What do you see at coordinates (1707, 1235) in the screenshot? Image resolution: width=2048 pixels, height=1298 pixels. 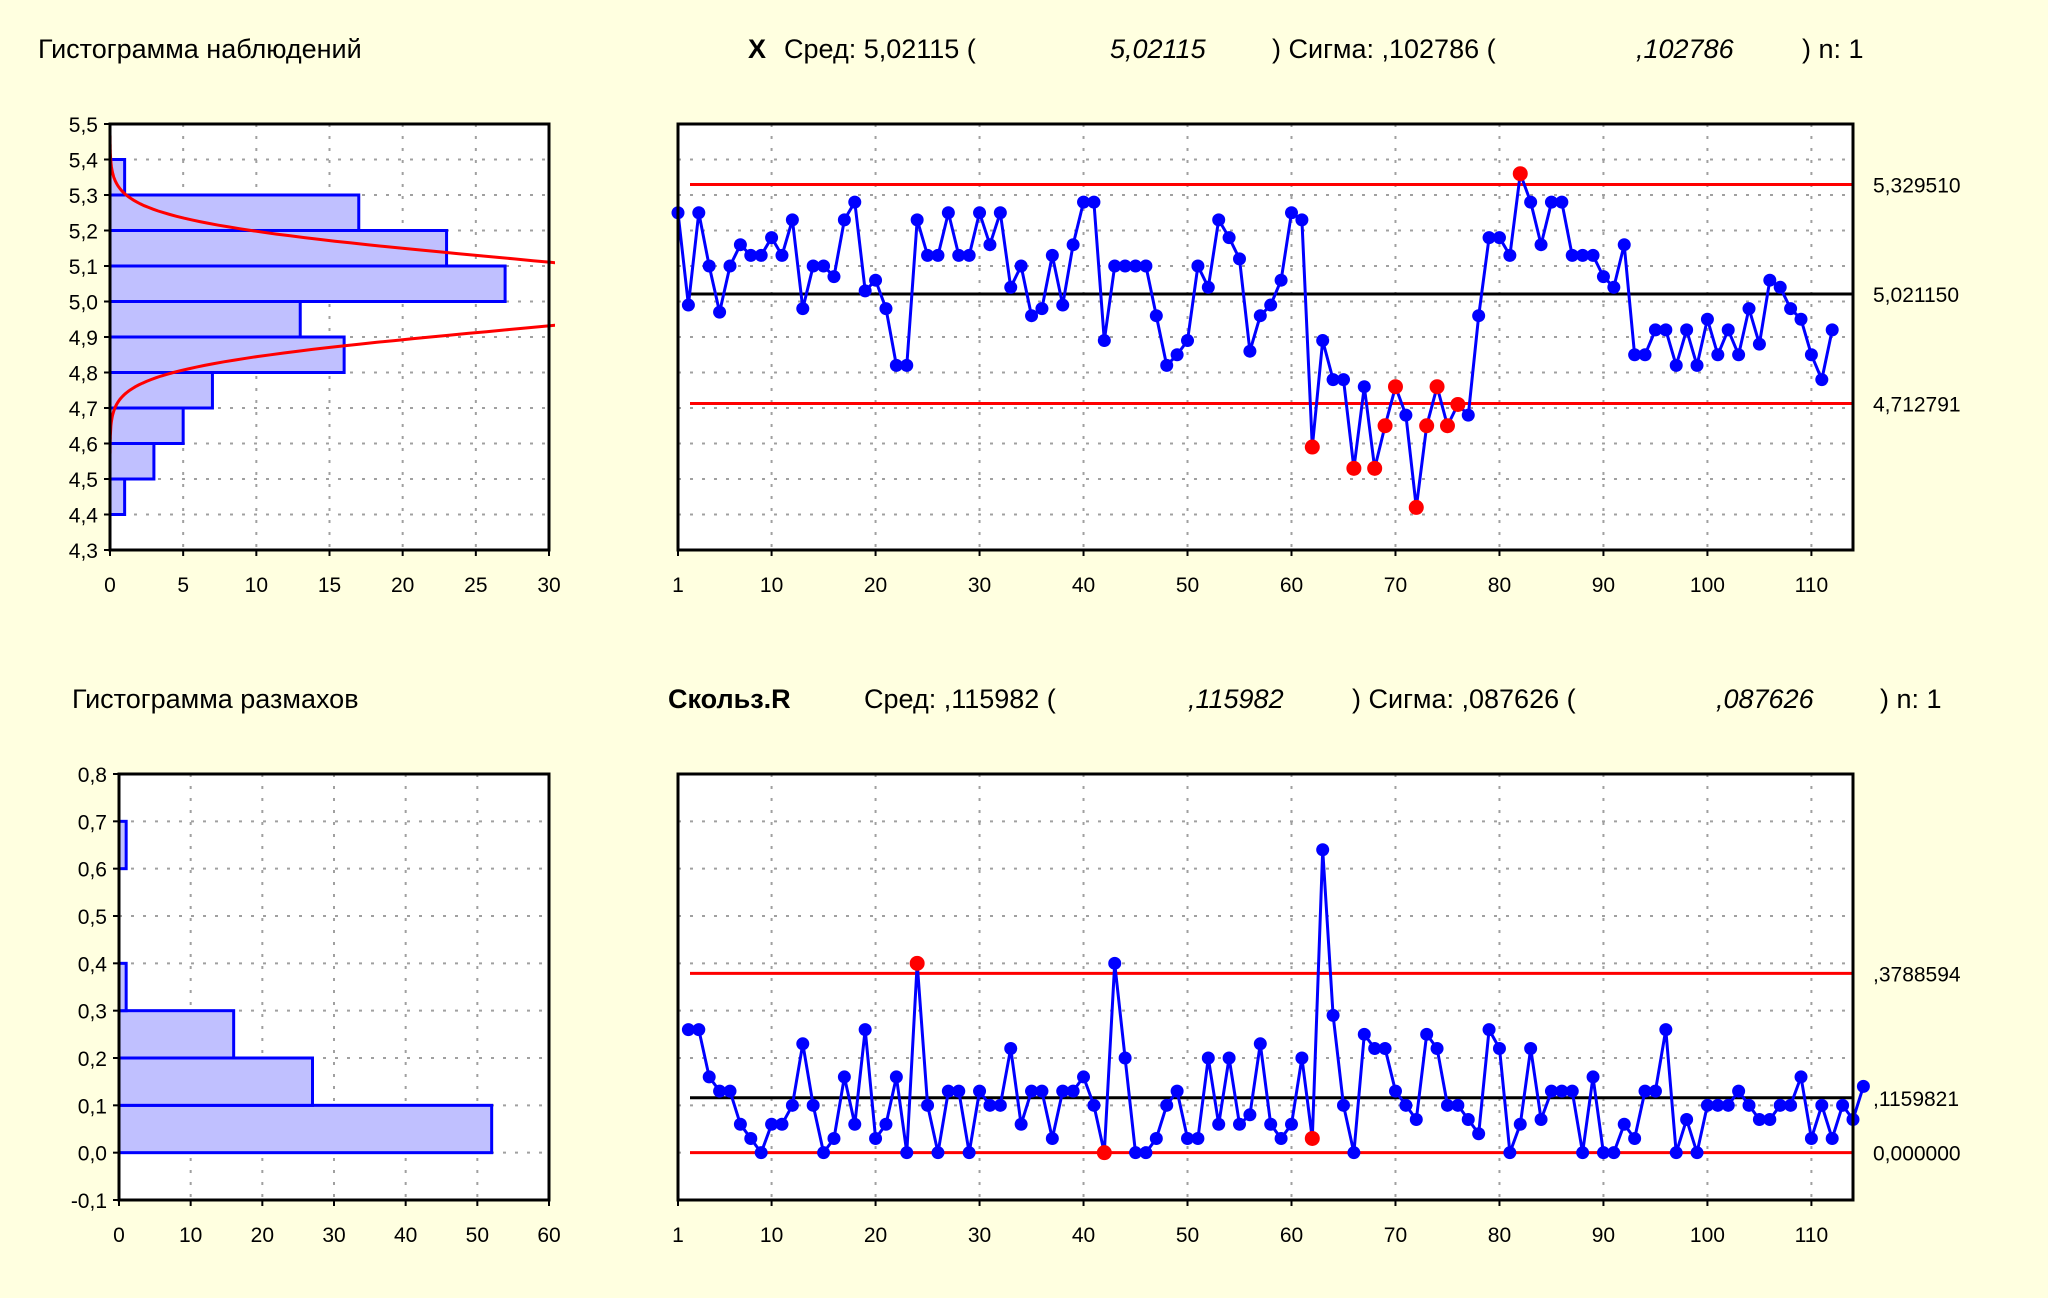 I see `bottom-r-chart-xtick-label: 100` at bounding box center [1707, 1235].